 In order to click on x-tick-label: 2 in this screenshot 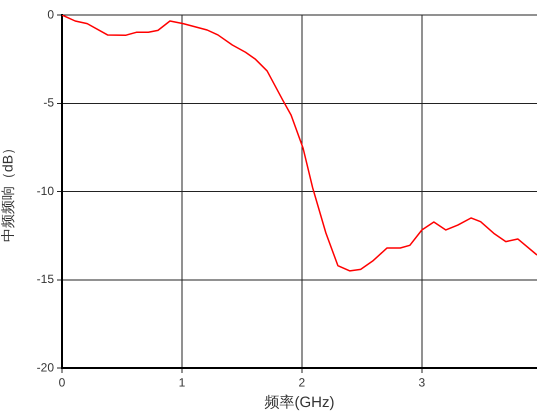, I will do `click(302, 383)`.